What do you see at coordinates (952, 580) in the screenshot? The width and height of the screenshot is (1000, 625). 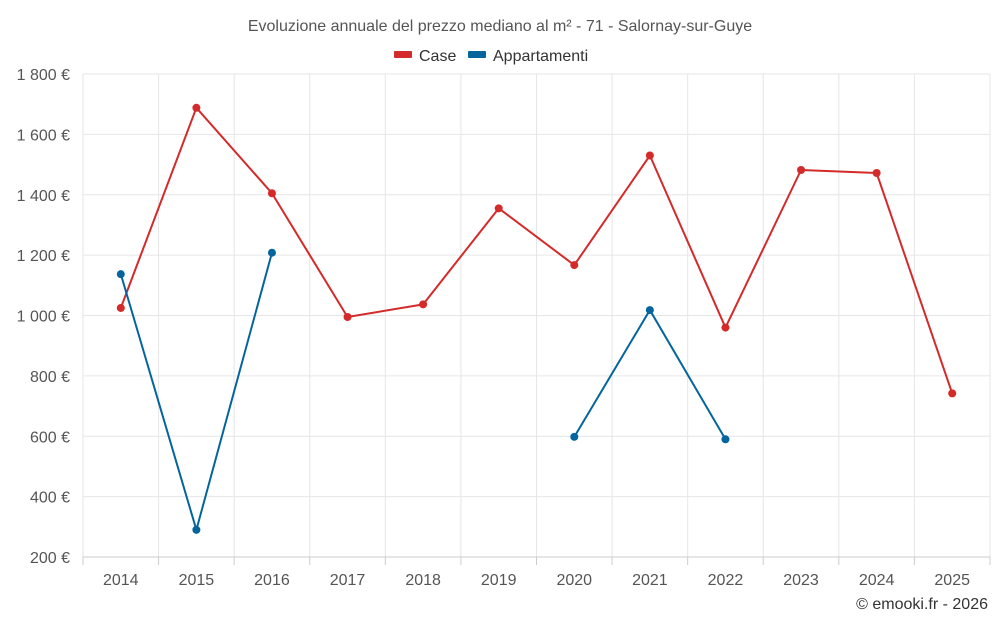 I see `x-tick-label: 2025` at bounding box center [952, 580].